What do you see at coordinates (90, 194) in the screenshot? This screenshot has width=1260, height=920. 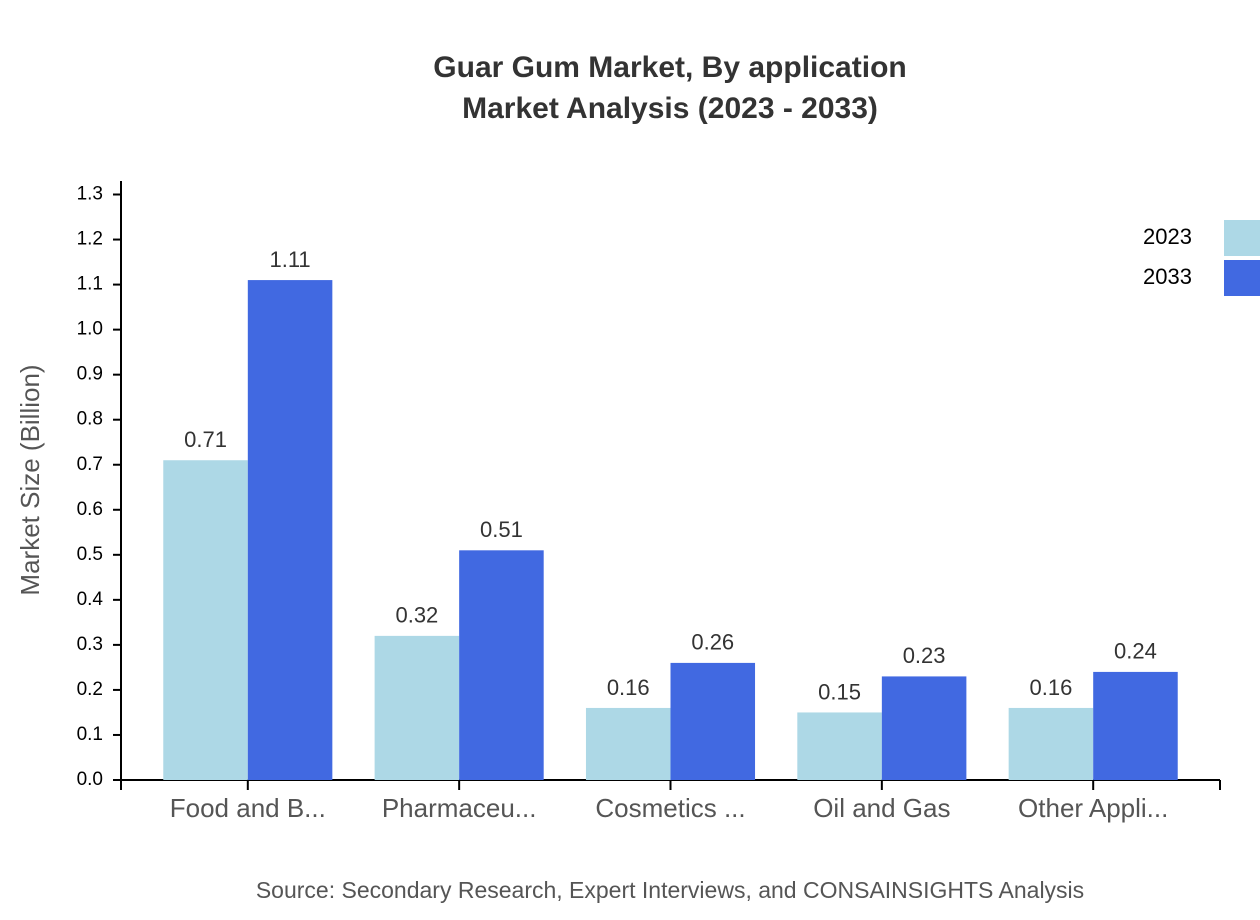 I see `y-tick-label: 1.3` at bounding box center [90, 194].